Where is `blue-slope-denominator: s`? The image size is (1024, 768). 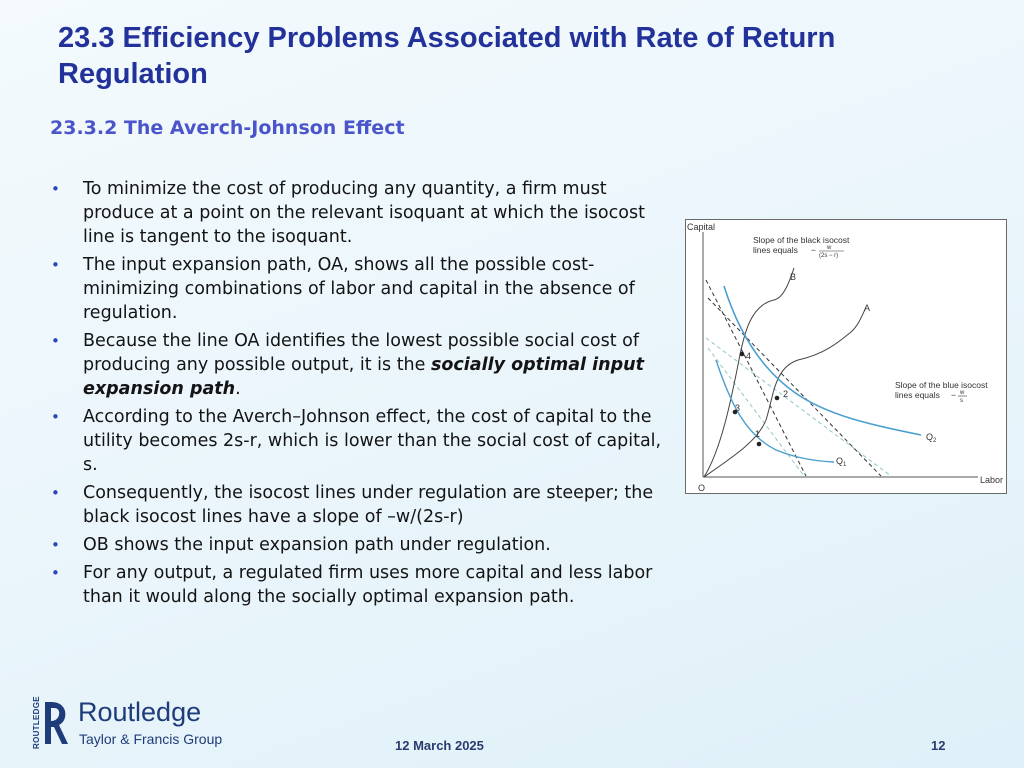 blue-slope-denominator: s is located at coordinates (961, 401).